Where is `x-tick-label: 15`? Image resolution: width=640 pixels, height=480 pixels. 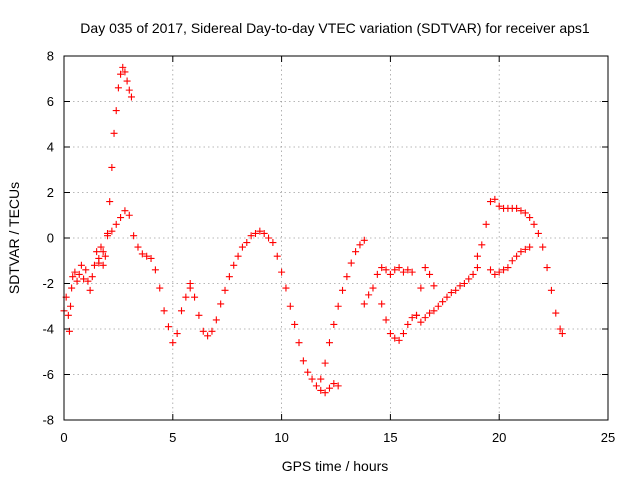
x-tick-label: 15 is located at coordinates (390, 437).